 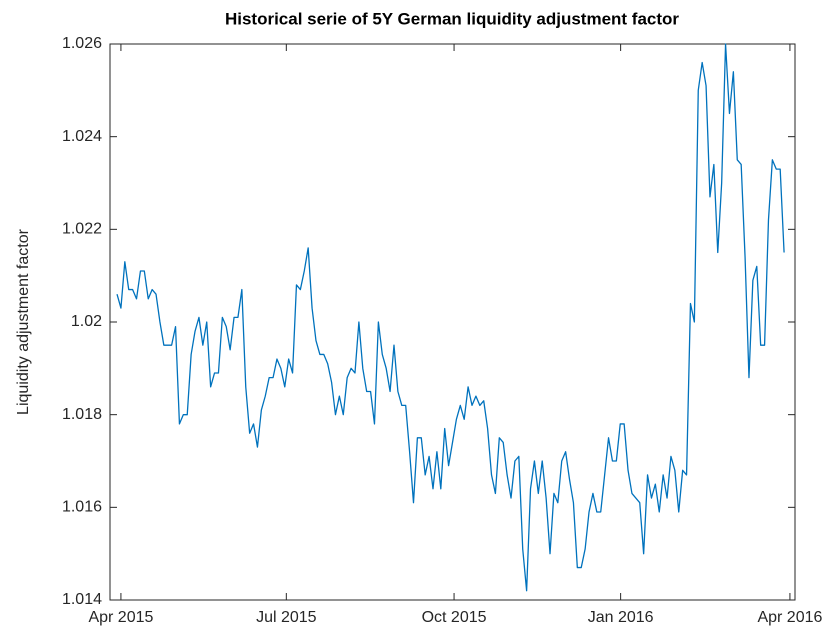 I want to click on x-tick-label: Oct 2015, so click(x=454, y=617).